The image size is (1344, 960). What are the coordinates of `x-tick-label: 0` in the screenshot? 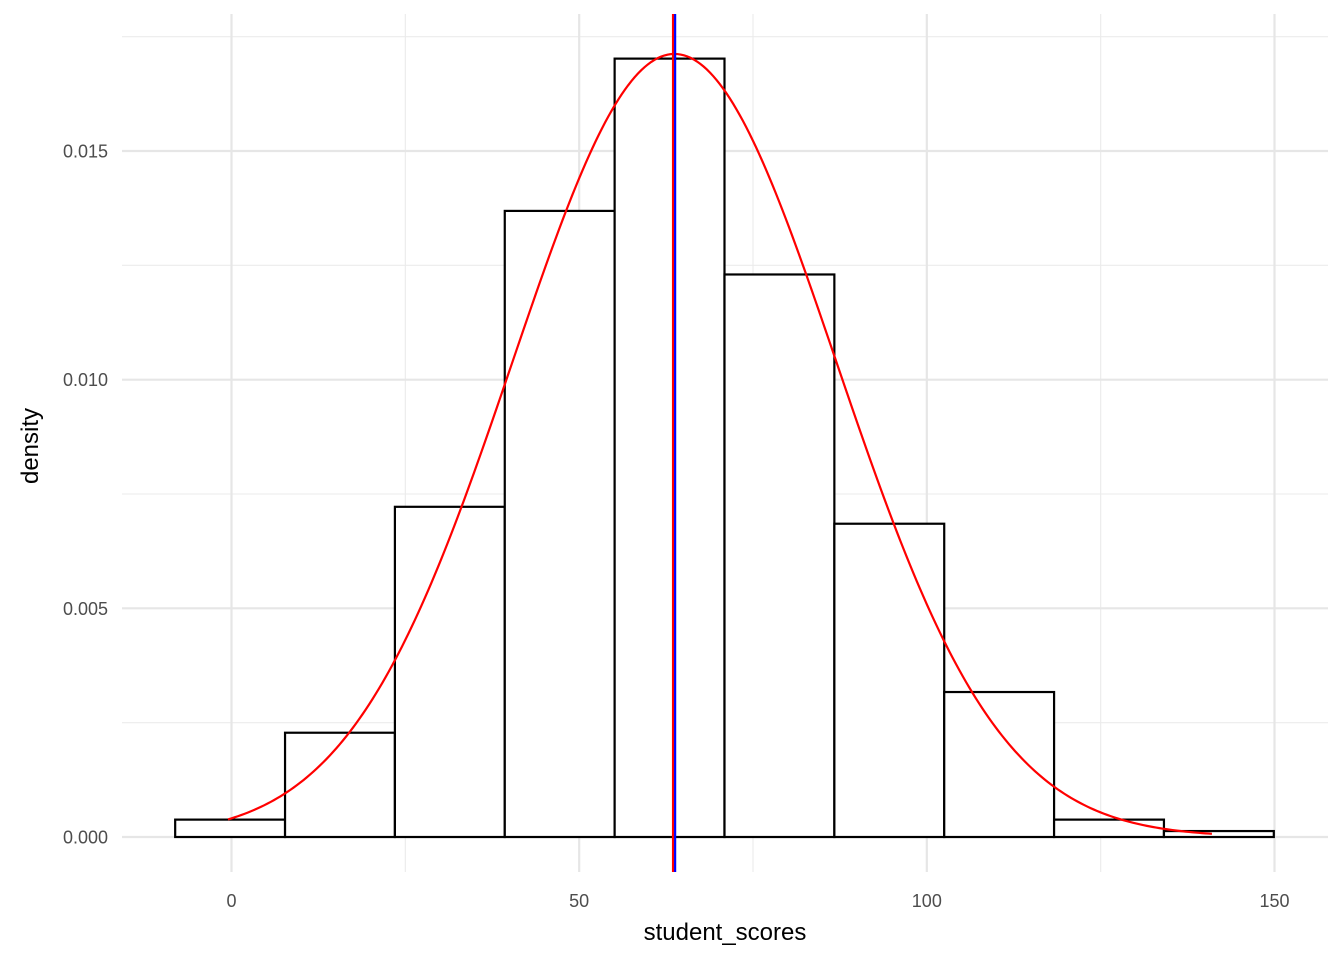 It's located at (231, 901).